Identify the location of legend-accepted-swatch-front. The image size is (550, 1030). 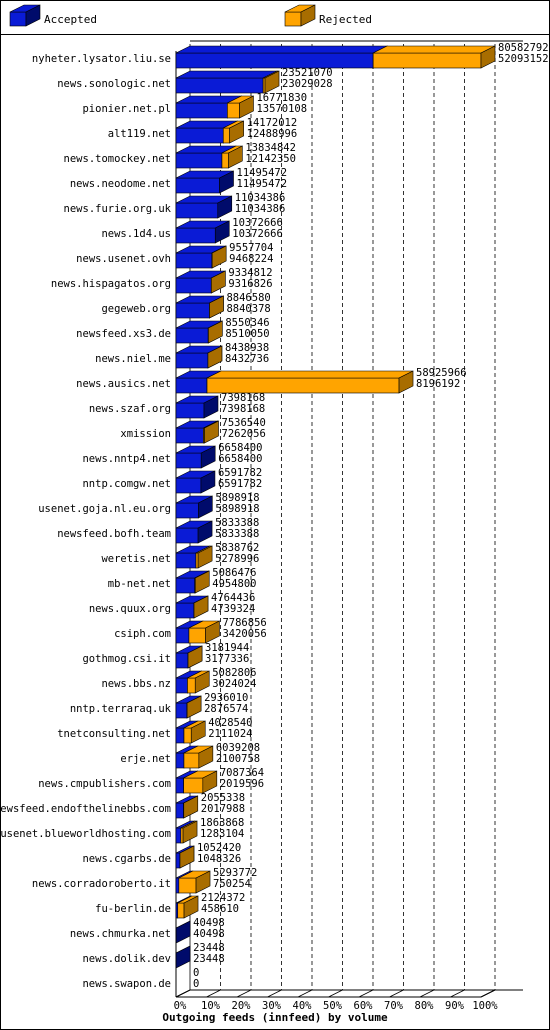
(18, 19).